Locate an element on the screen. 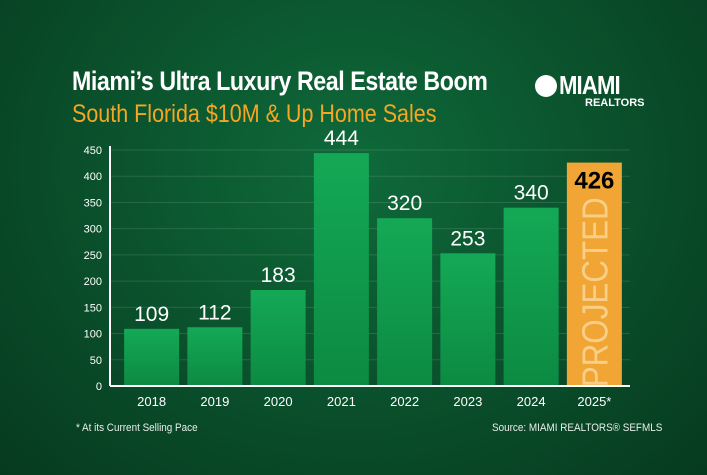 Image resolution: width=707 pixels, height=475 pixels. data-label: 426 is located at coordinates (594, 181).